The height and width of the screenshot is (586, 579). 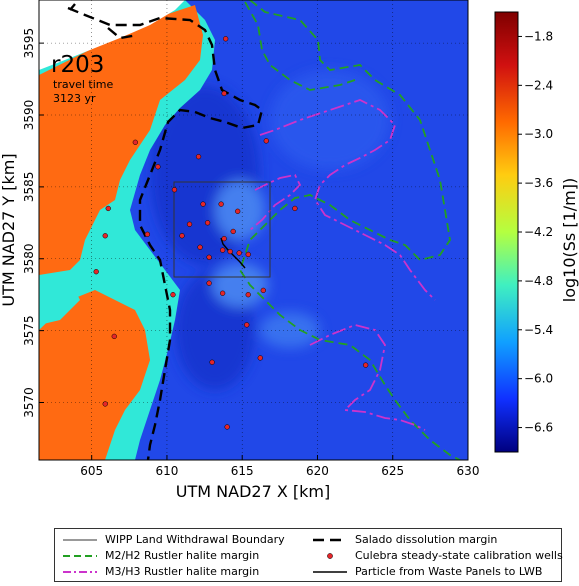 I want to click on colorbar-tick-label: −4.2, so click(x=538, y=232).